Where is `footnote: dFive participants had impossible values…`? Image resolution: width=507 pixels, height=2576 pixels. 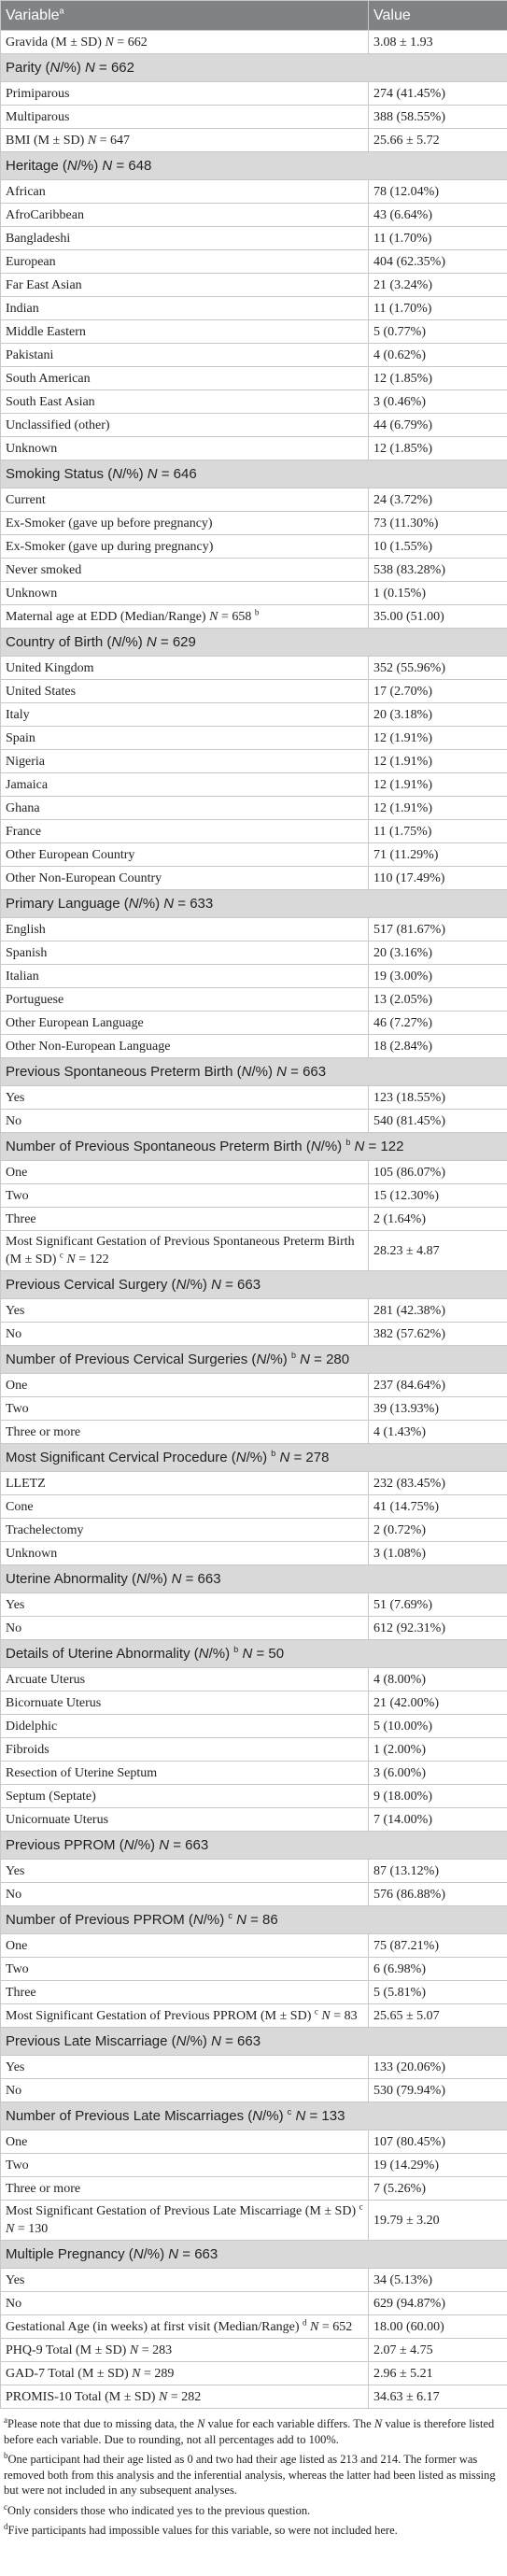 footnote: dFive participants had impossible values… is located at coordinates (253, 2530).